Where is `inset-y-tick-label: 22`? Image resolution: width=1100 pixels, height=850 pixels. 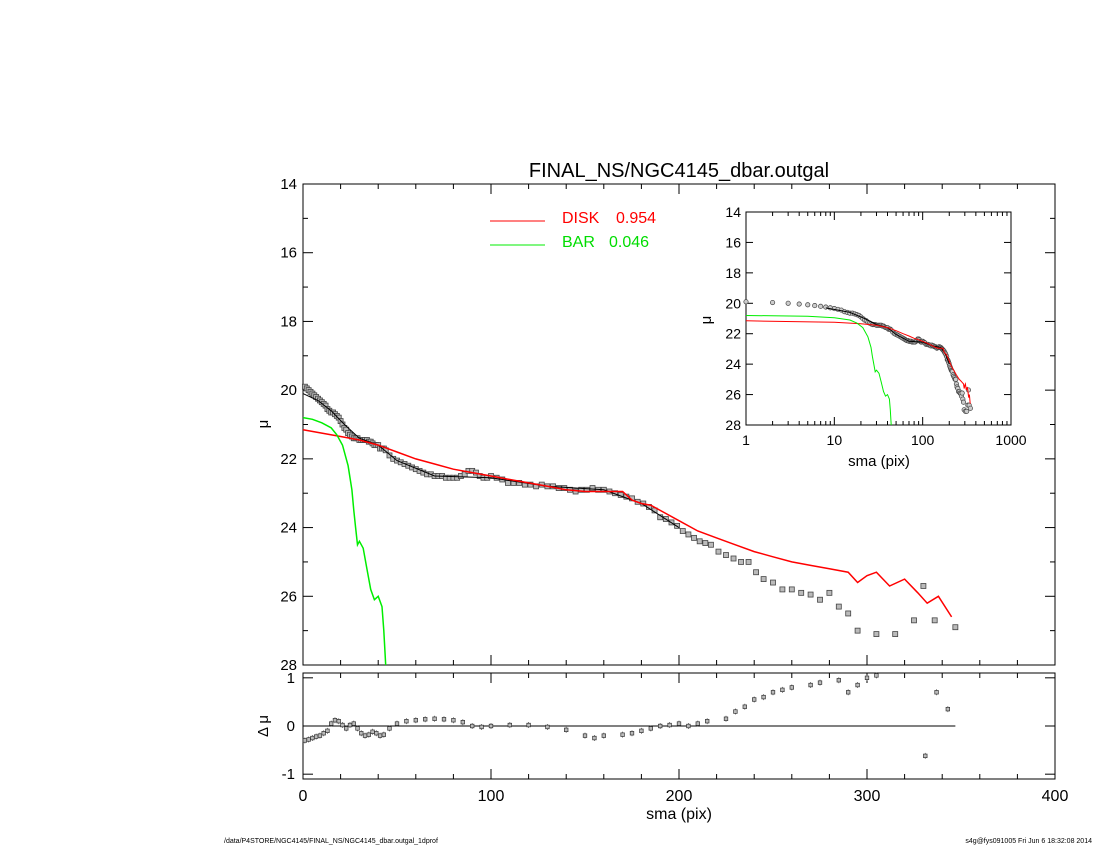 inset-y-tick-label: 22 is located at coordinates (733, 334).